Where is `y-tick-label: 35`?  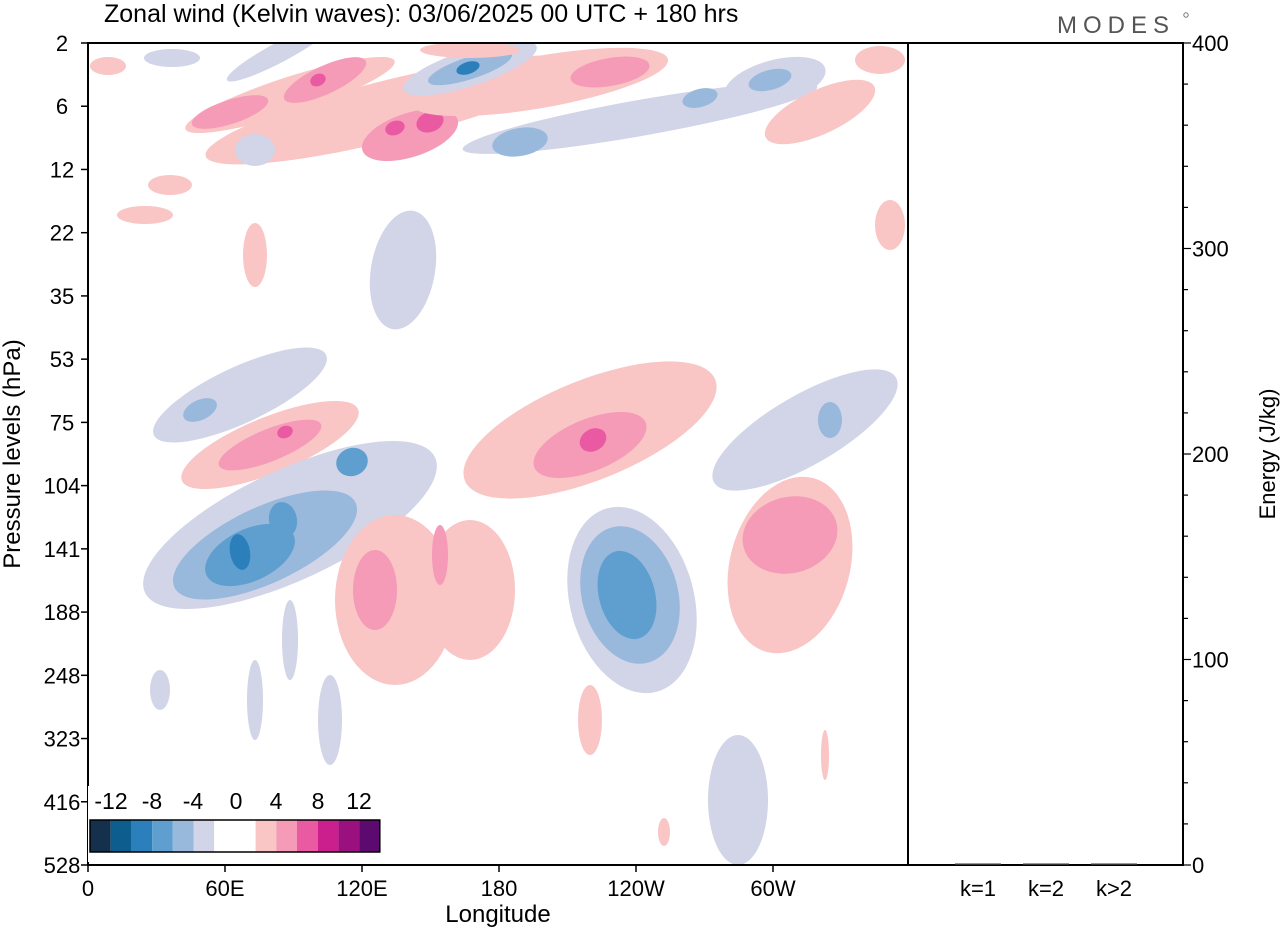
y-tick-label: 35 is located at coordinates (62, 296).